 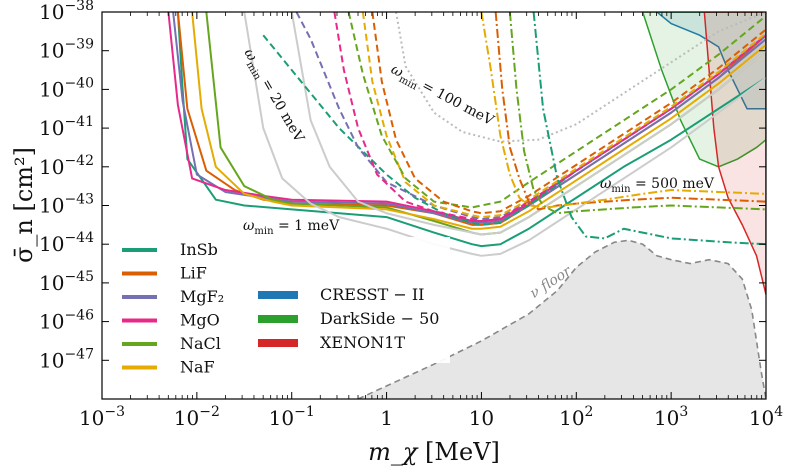 I want to click on y-tick-label: 10−43, so click(x=66, y=205).